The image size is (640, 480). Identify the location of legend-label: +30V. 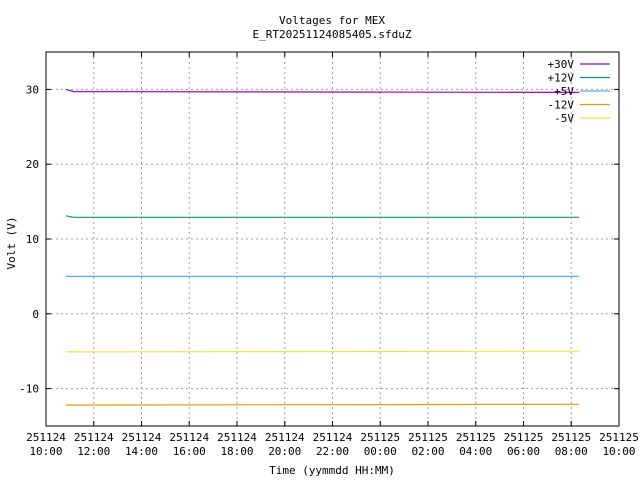
(561, 64).